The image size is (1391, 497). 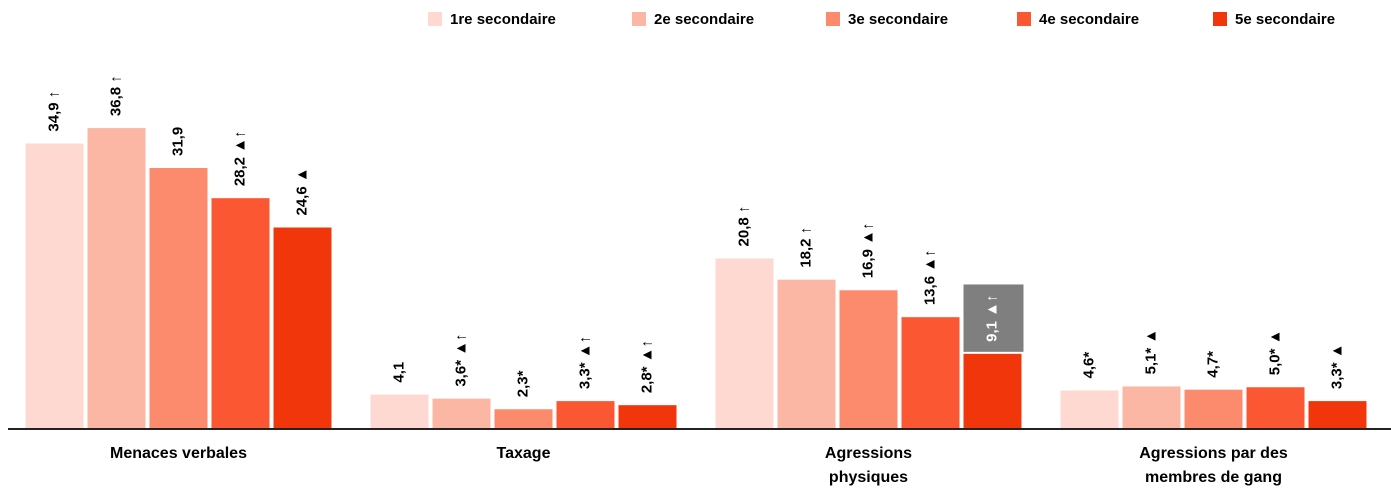 I want to click on value-label: 9,1 ▲↑, so click(x=991, y=317).